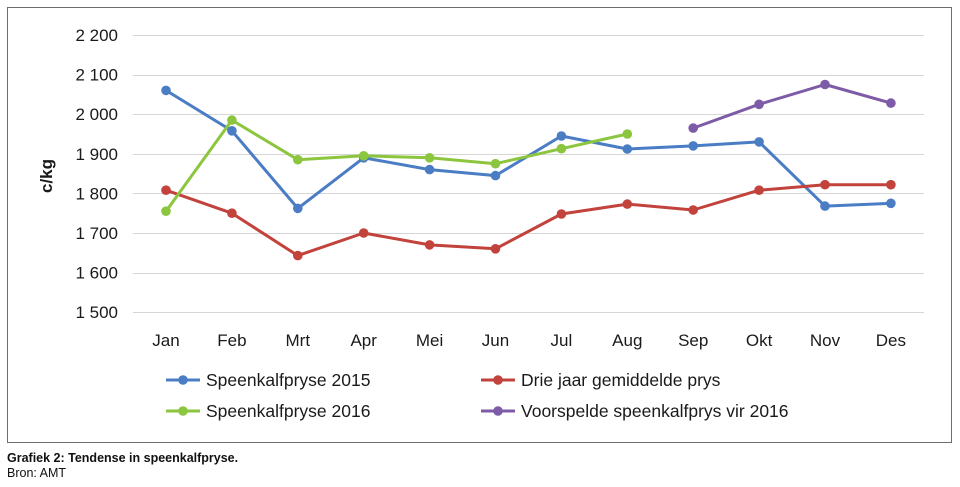 The height and width of the screenshot is (487, 960). Describe the element at coordinates (96, 114) in the screenshot. I see `y-tick-label: 2 000` at that location.